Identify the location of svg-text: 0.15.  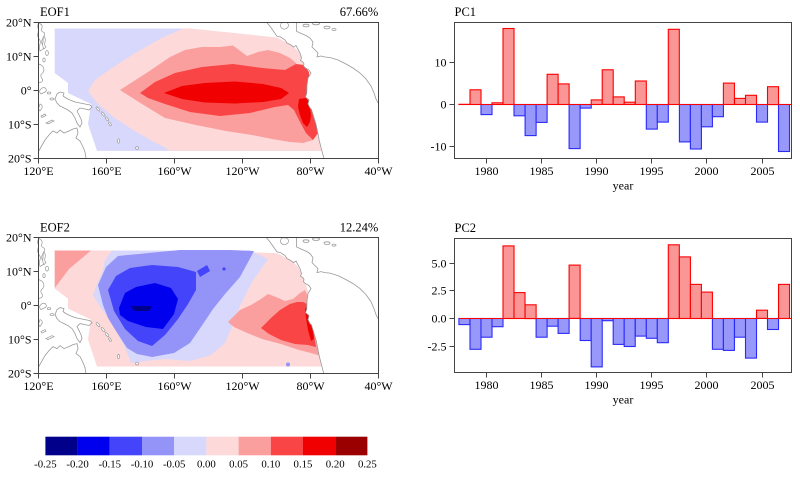
(303, 464).